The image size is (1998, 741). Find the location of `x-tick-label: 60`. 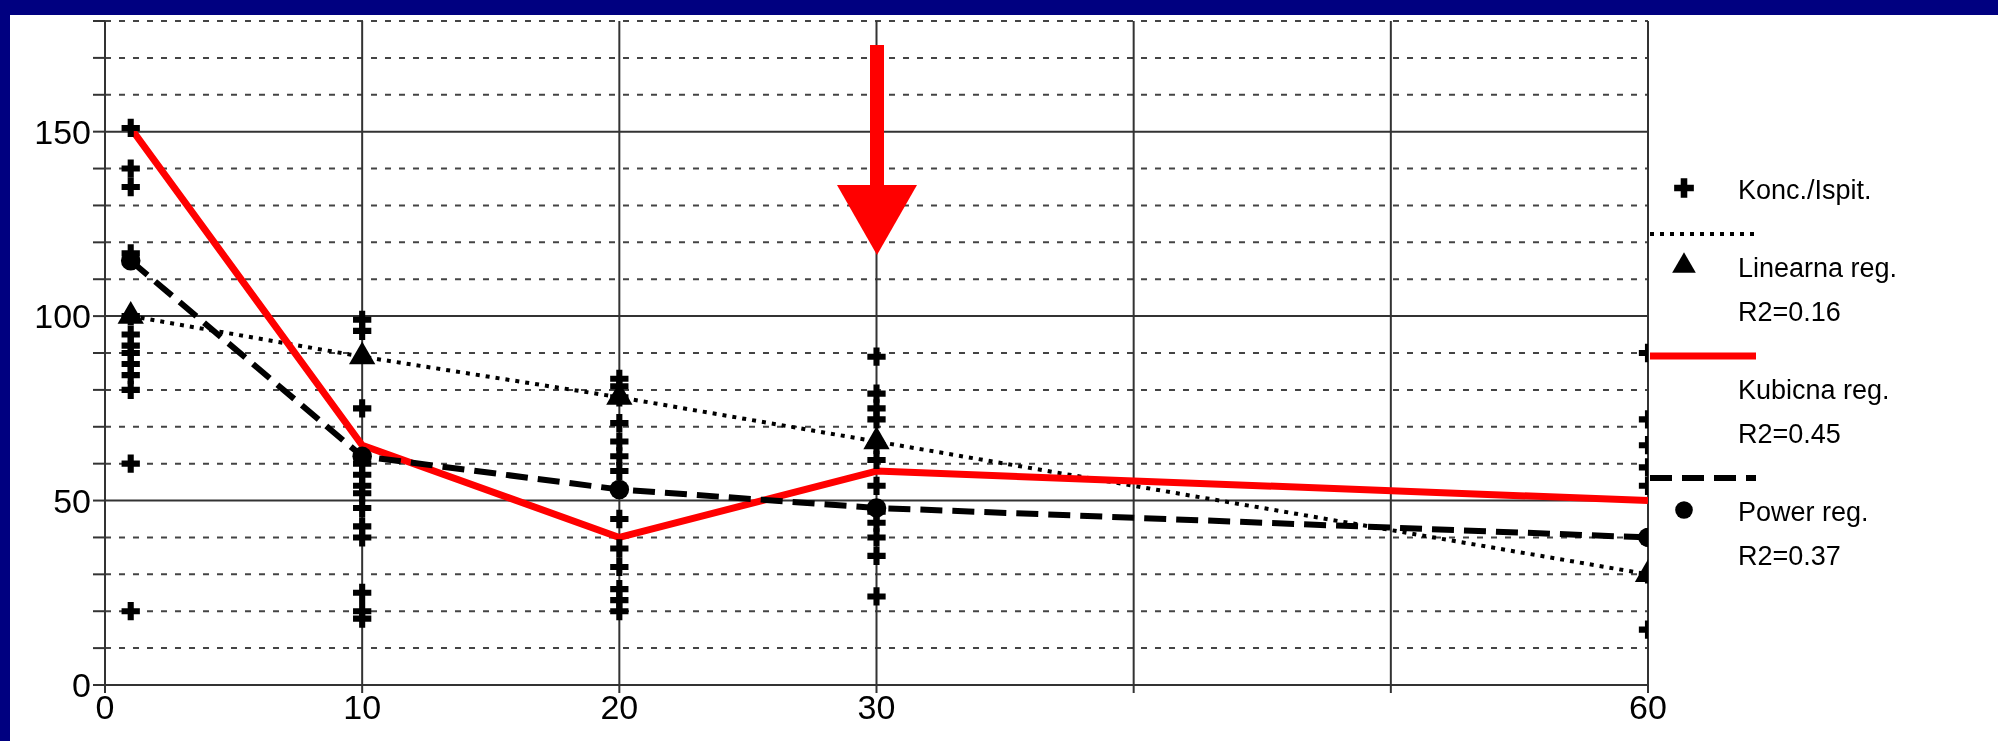

x-tick-label: 60 is located at coordinates (1648, 707).